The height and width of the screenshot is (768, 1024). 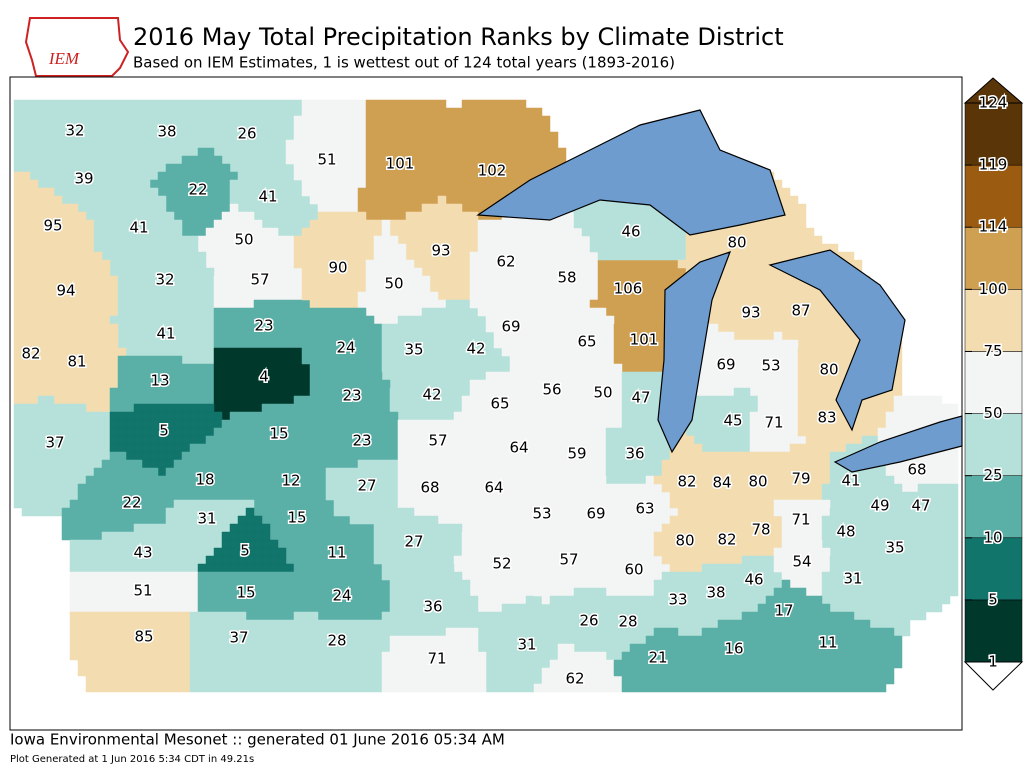 What do you see at coordinates (440, 251) in the screenshot?
I see `district-rank: 93` at bounding box center [440, 251].